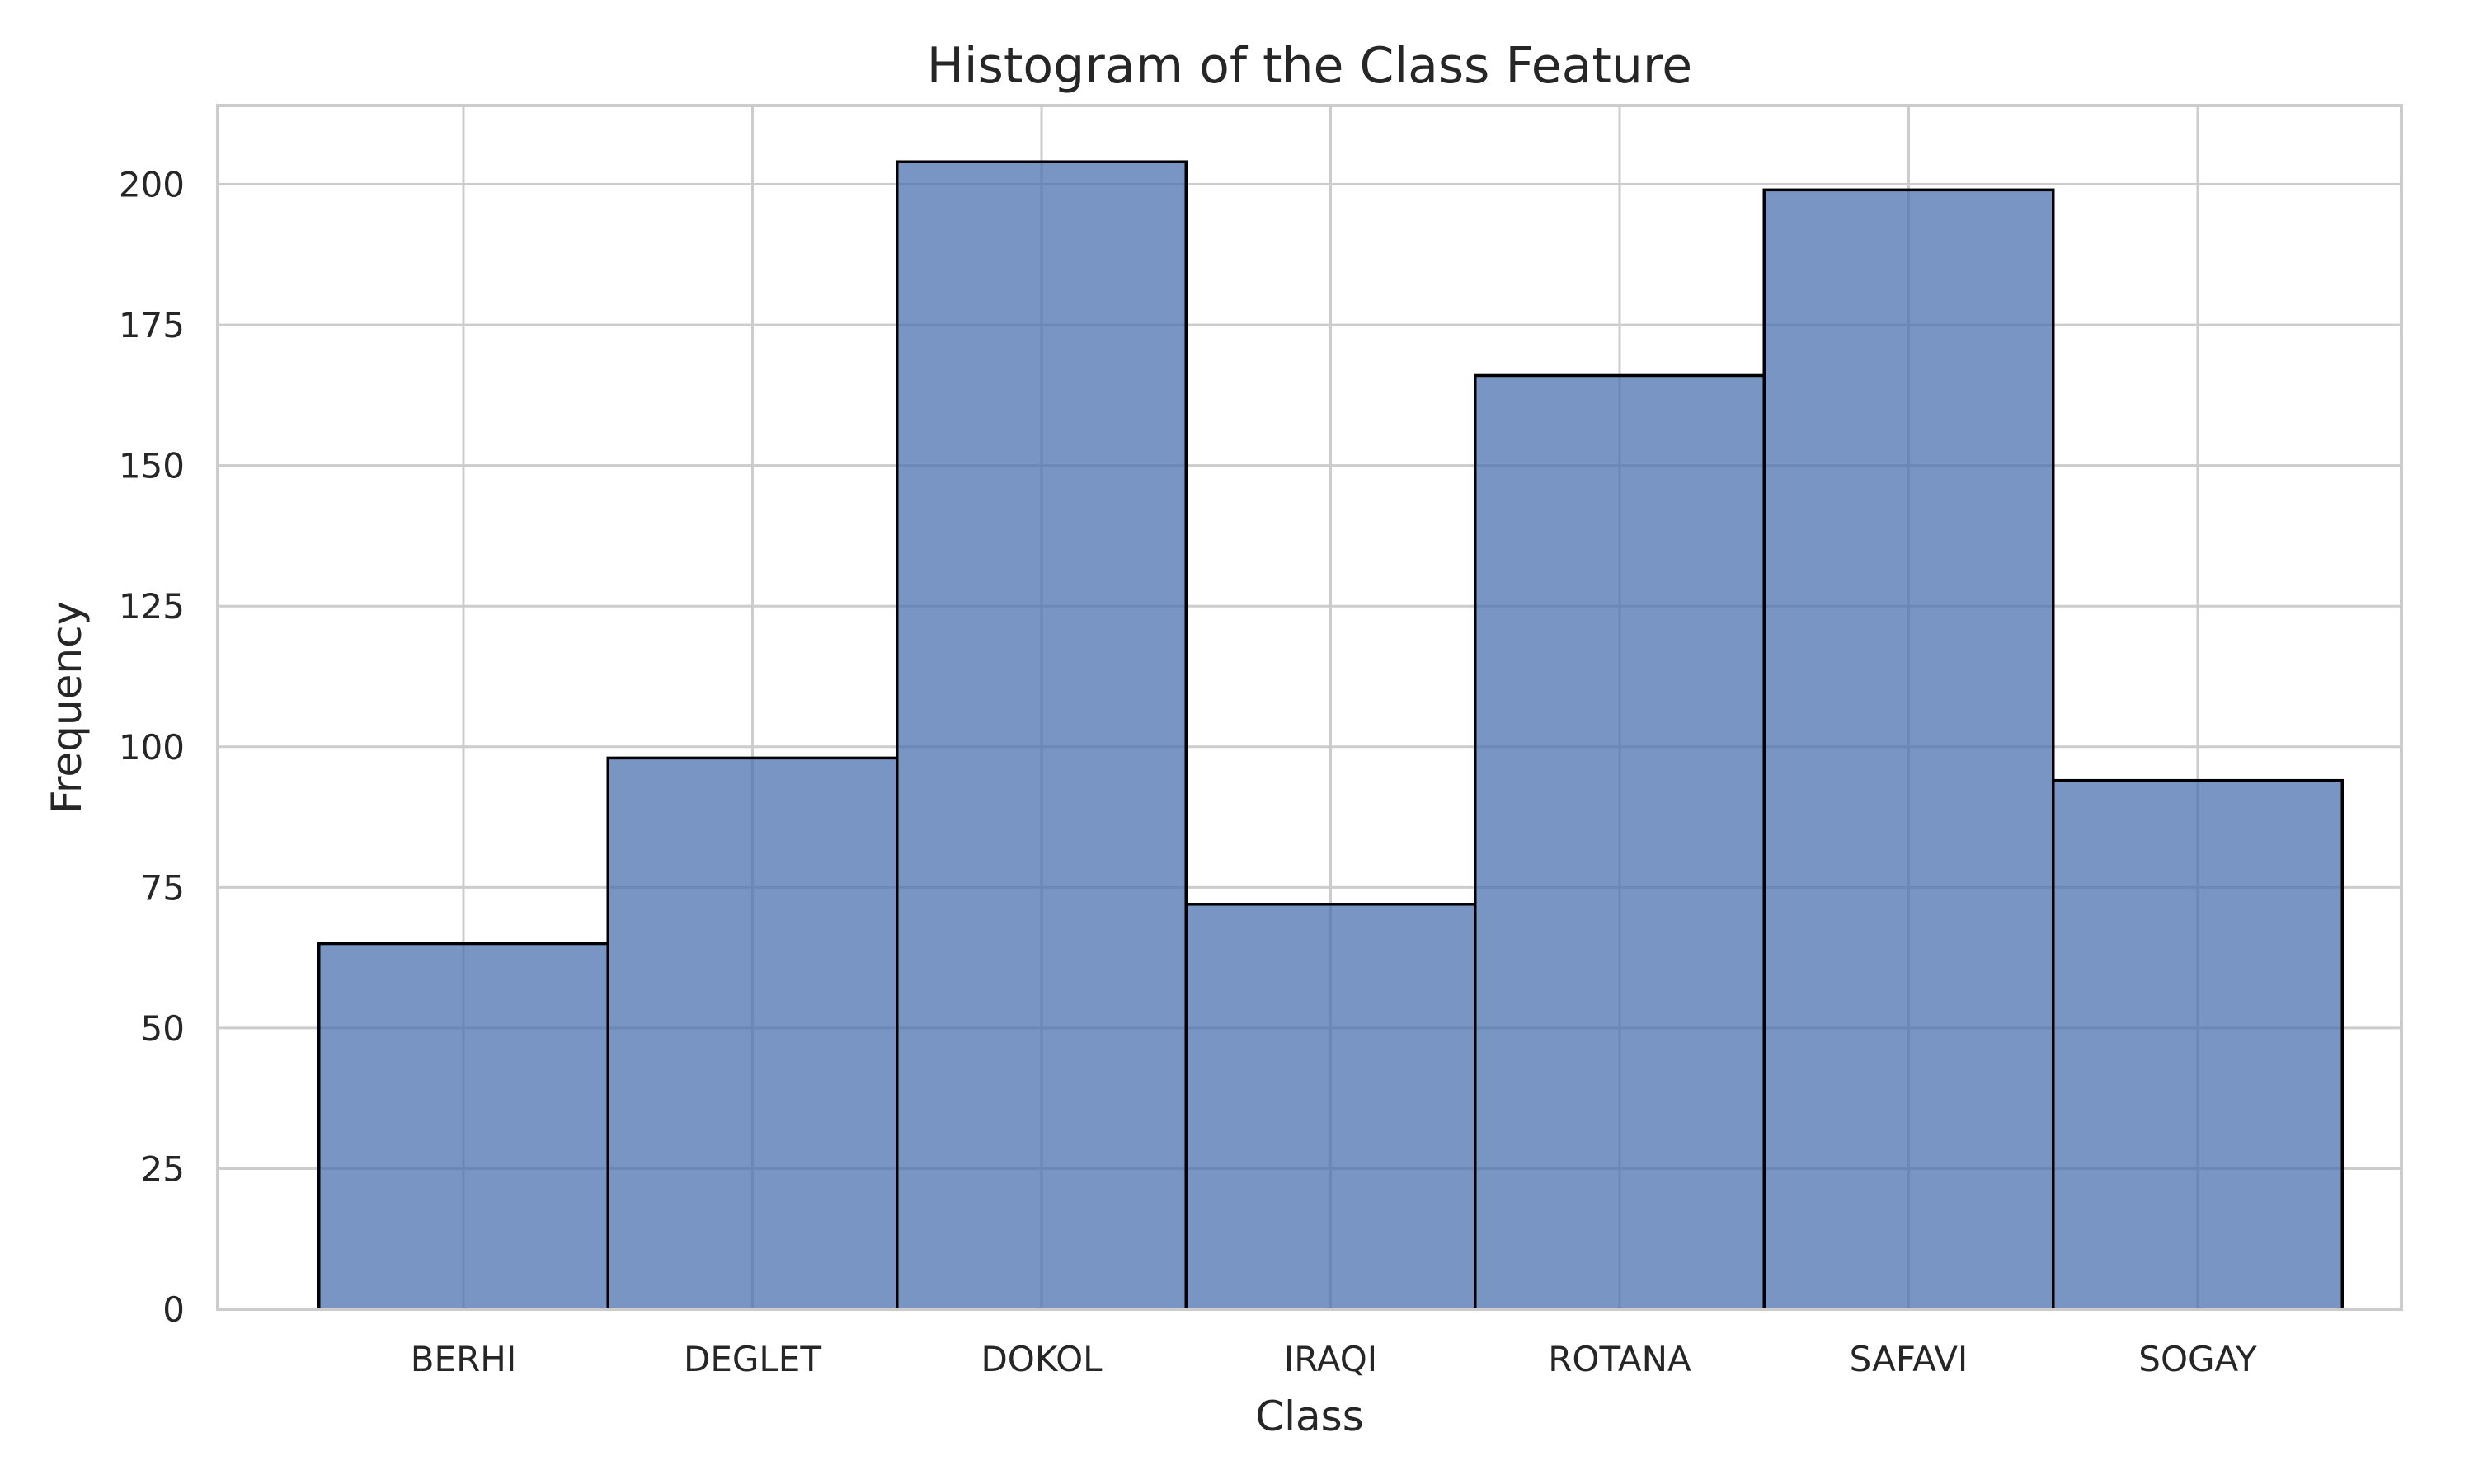 The width and height of the screenshot is (2474, 1484). Describe the element at coordinates (1330, 1359) in the screenshot. I see `x-tick-label-iraqi: IRAQI` at that location.